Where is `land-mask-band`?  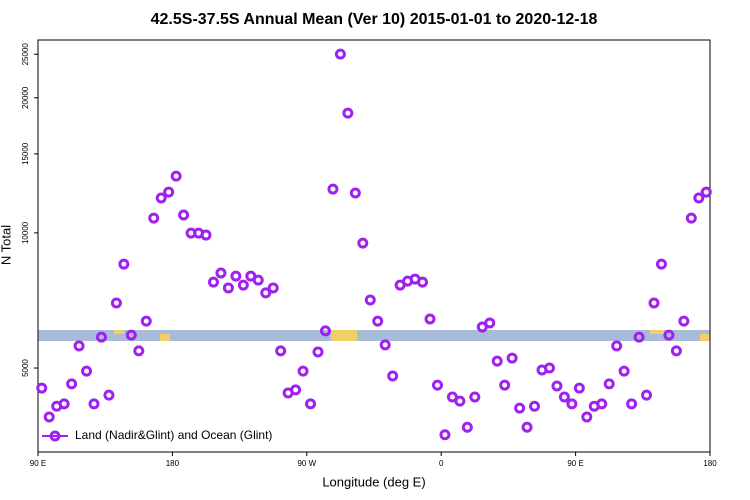 land-mask-band is located at coordinates (374, 335).